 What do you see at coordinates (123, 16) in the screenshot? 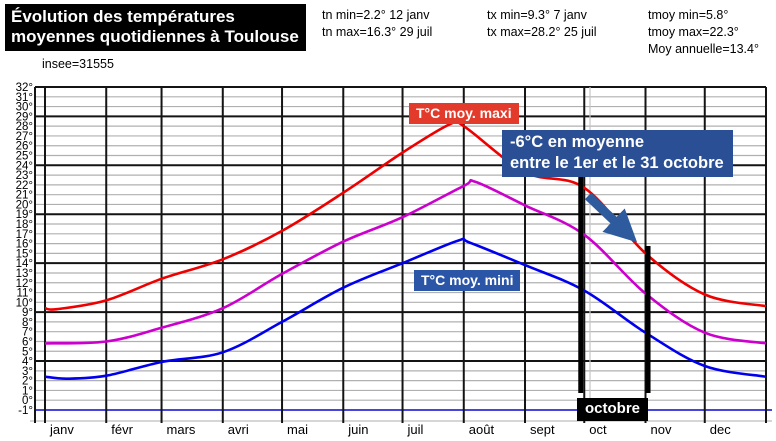
I see `page-title-line1: Évolution des températures` at bounding box center [123, 16].